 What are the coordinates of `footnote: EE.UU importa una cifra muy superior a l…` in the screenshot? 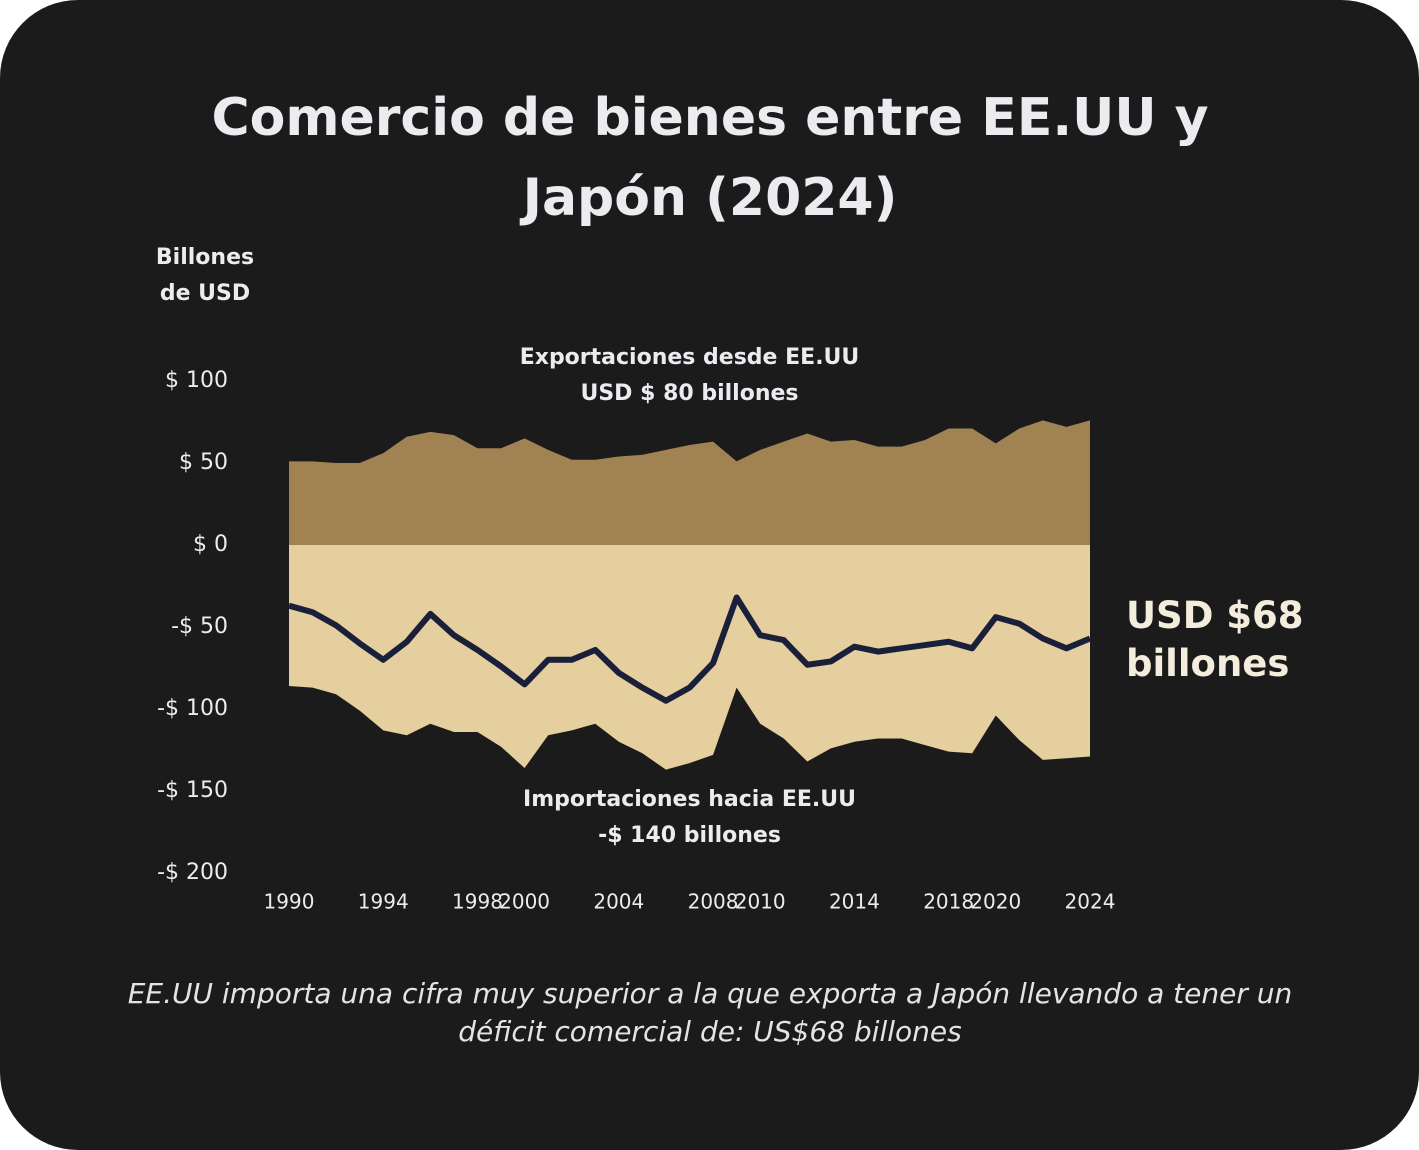 It's located at (710, 1012).